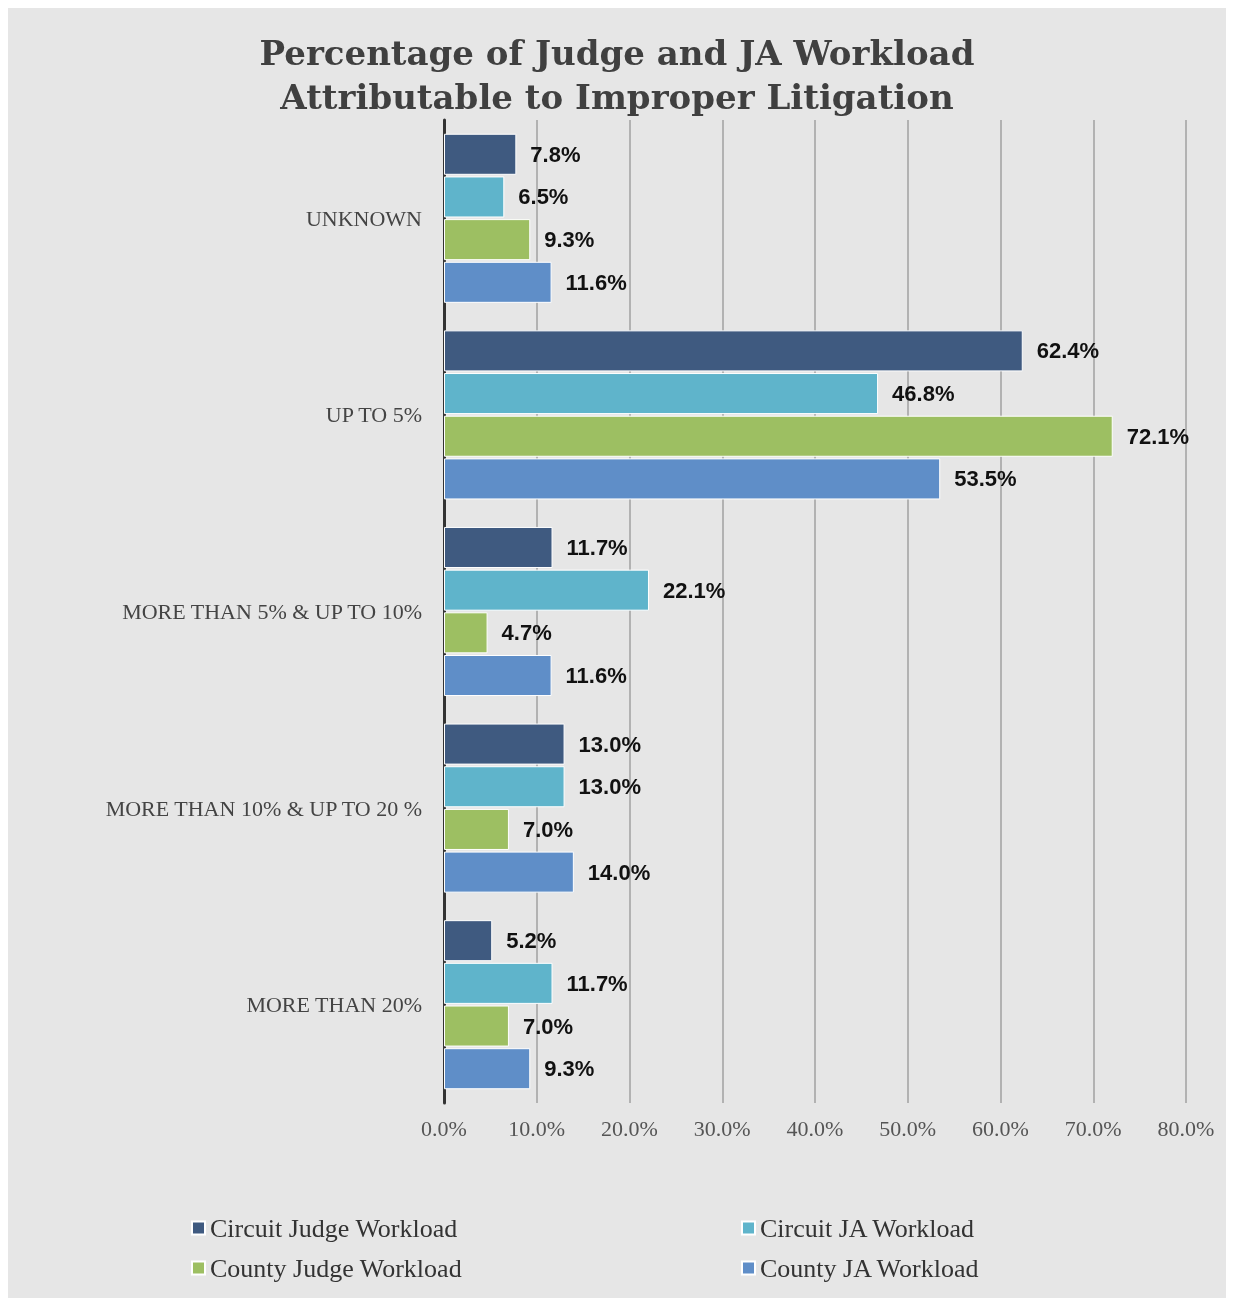 This screenshot has height=1306, width=1234. What do you see at coordinates (537, 1128) in the screenshot?
I see `x-tick-label: 10.0%` at bounding box center [537, 1128].